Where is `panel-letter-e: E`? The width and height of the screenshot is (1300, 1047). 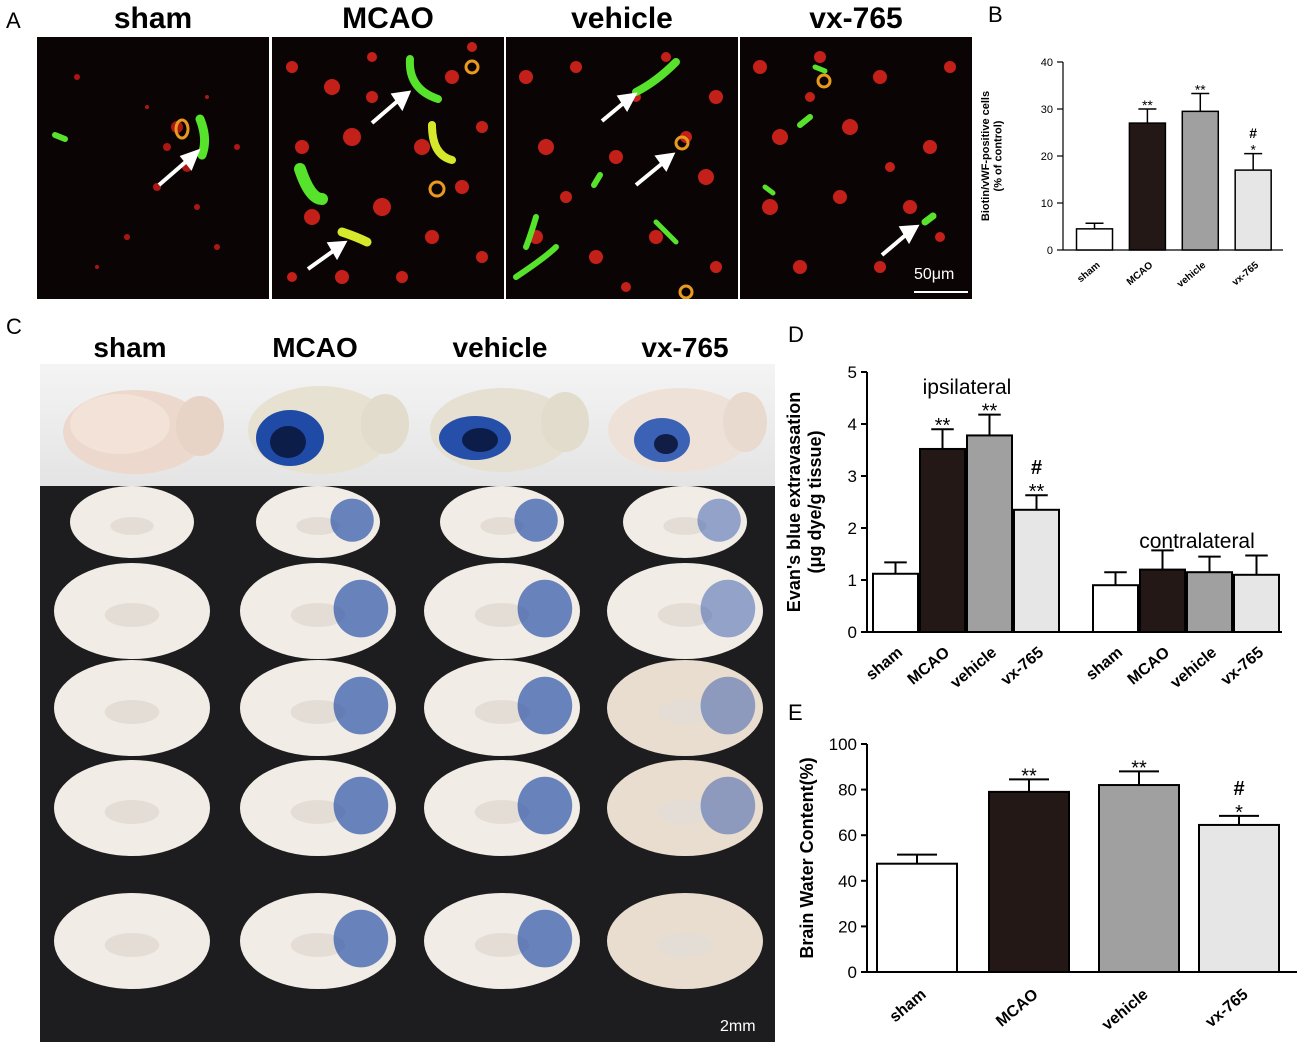
panel-letter-e: E is located at coordinates (795, 712).